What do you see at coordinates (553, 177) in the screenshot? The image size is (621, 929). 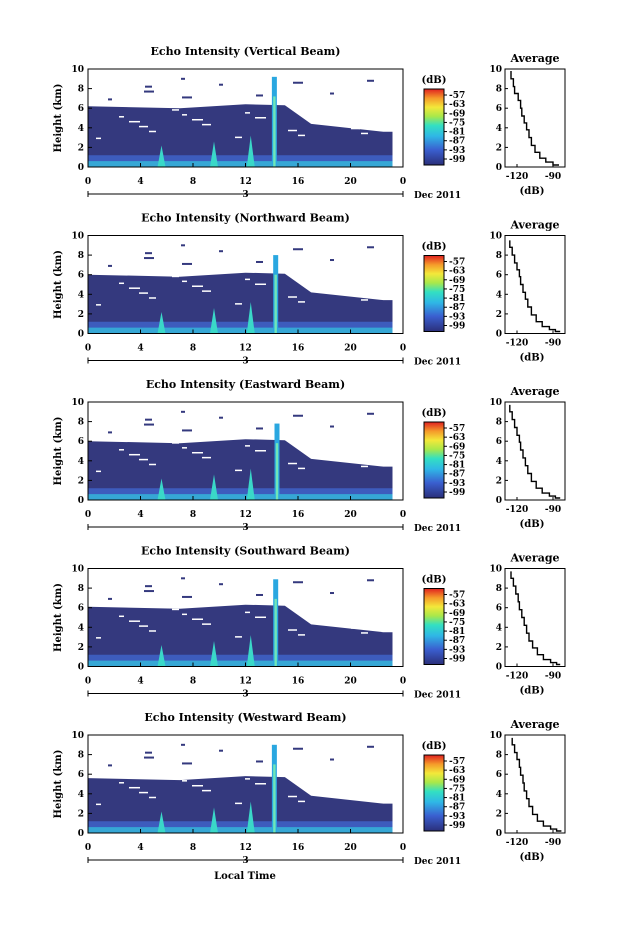 I see `average-x-tick-label: -90` at bounding box center [553, 177].